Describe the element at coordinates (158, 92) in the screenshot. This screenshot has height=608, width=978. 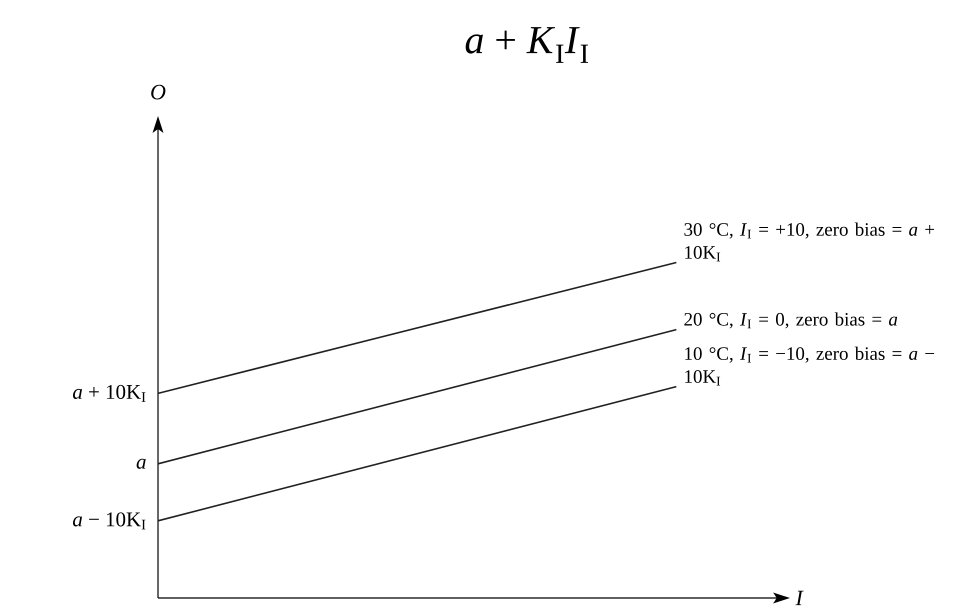
I see `text: O` at that location.